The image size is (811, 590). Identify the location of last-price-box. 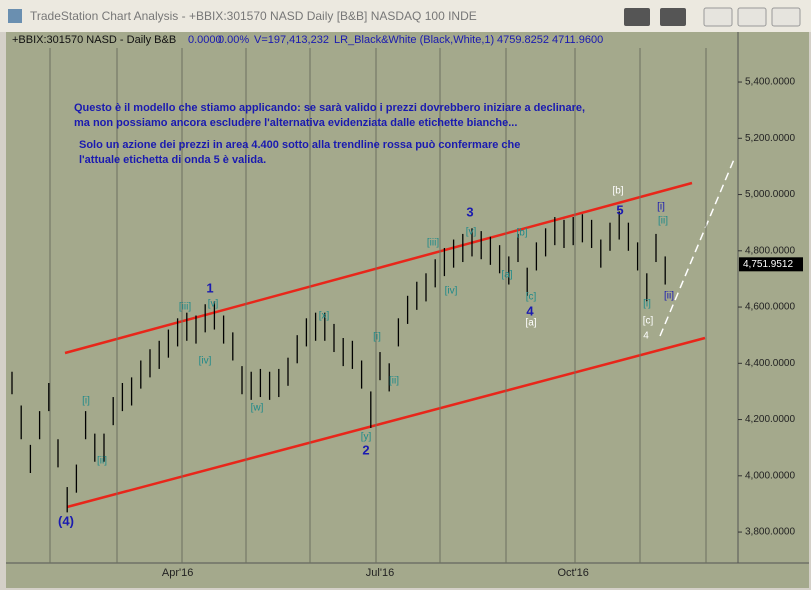
(771, 264).